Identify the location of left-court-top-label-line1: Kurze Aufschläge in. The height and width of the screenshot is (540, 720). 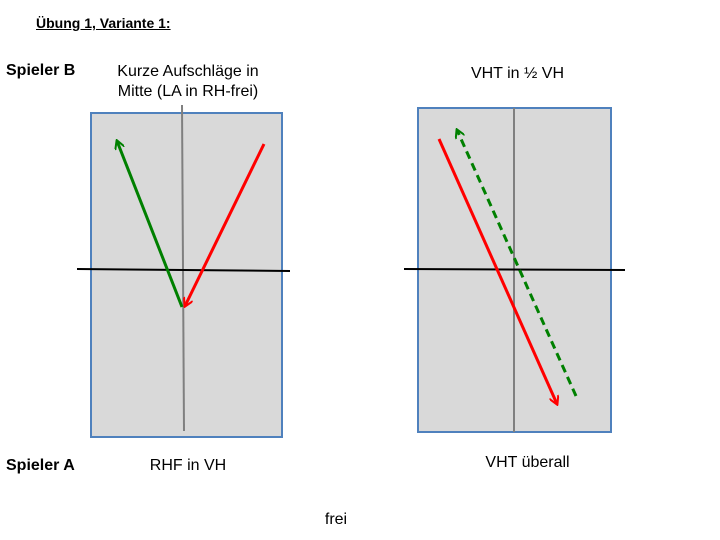
(188, 71).